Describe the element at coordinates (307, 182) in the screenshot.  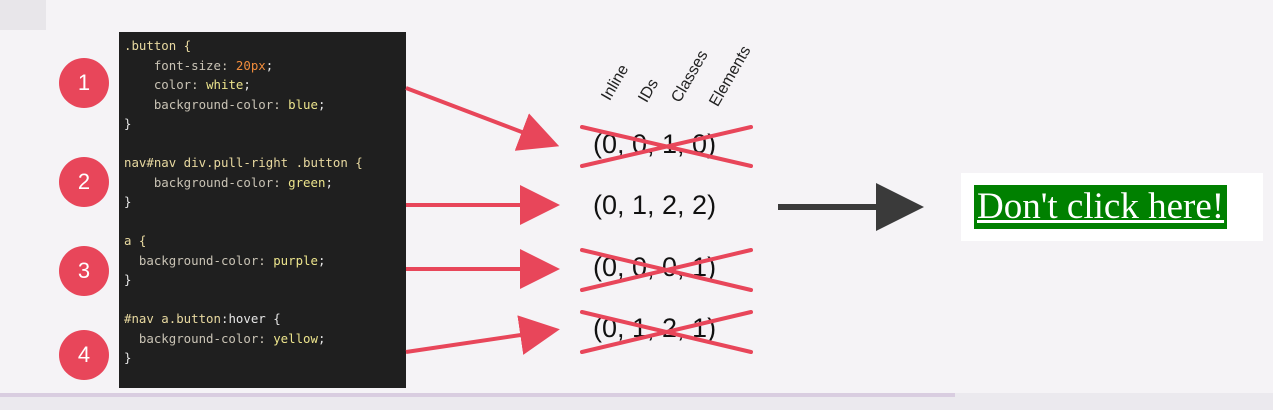
I see `code-token: green` at that location.